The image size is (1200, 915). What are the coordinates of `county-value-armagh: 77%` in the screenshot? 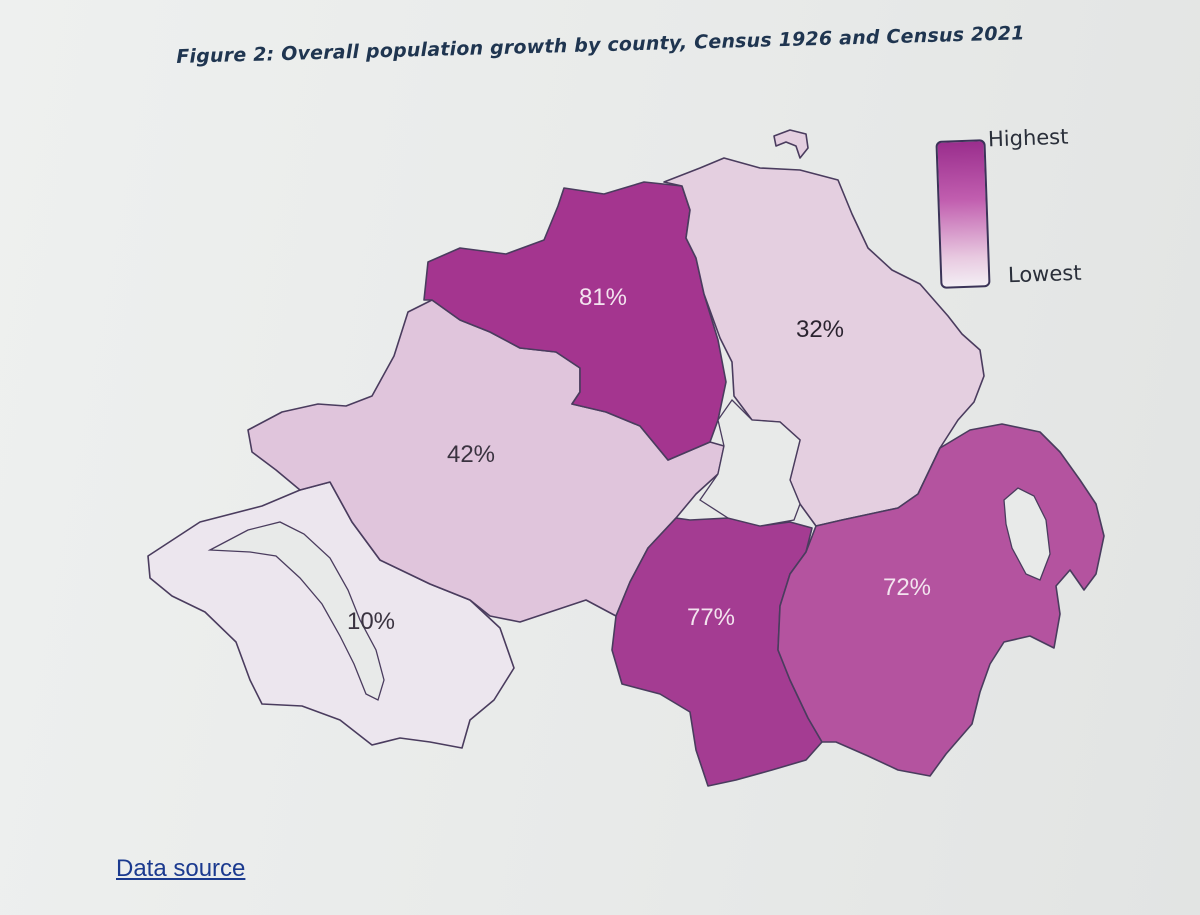 It's located at (711, 617).